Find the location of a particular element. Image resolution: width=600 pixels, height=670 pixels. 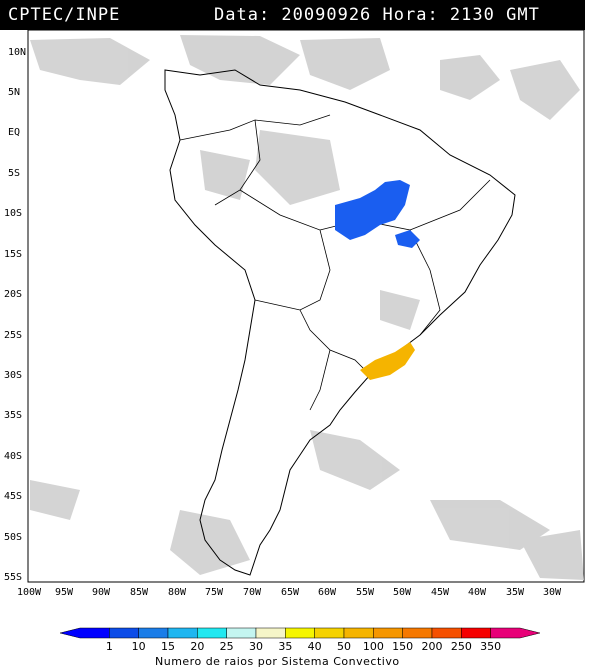

colorbar-tick-label: 150 is located at coordinates (402, 646).